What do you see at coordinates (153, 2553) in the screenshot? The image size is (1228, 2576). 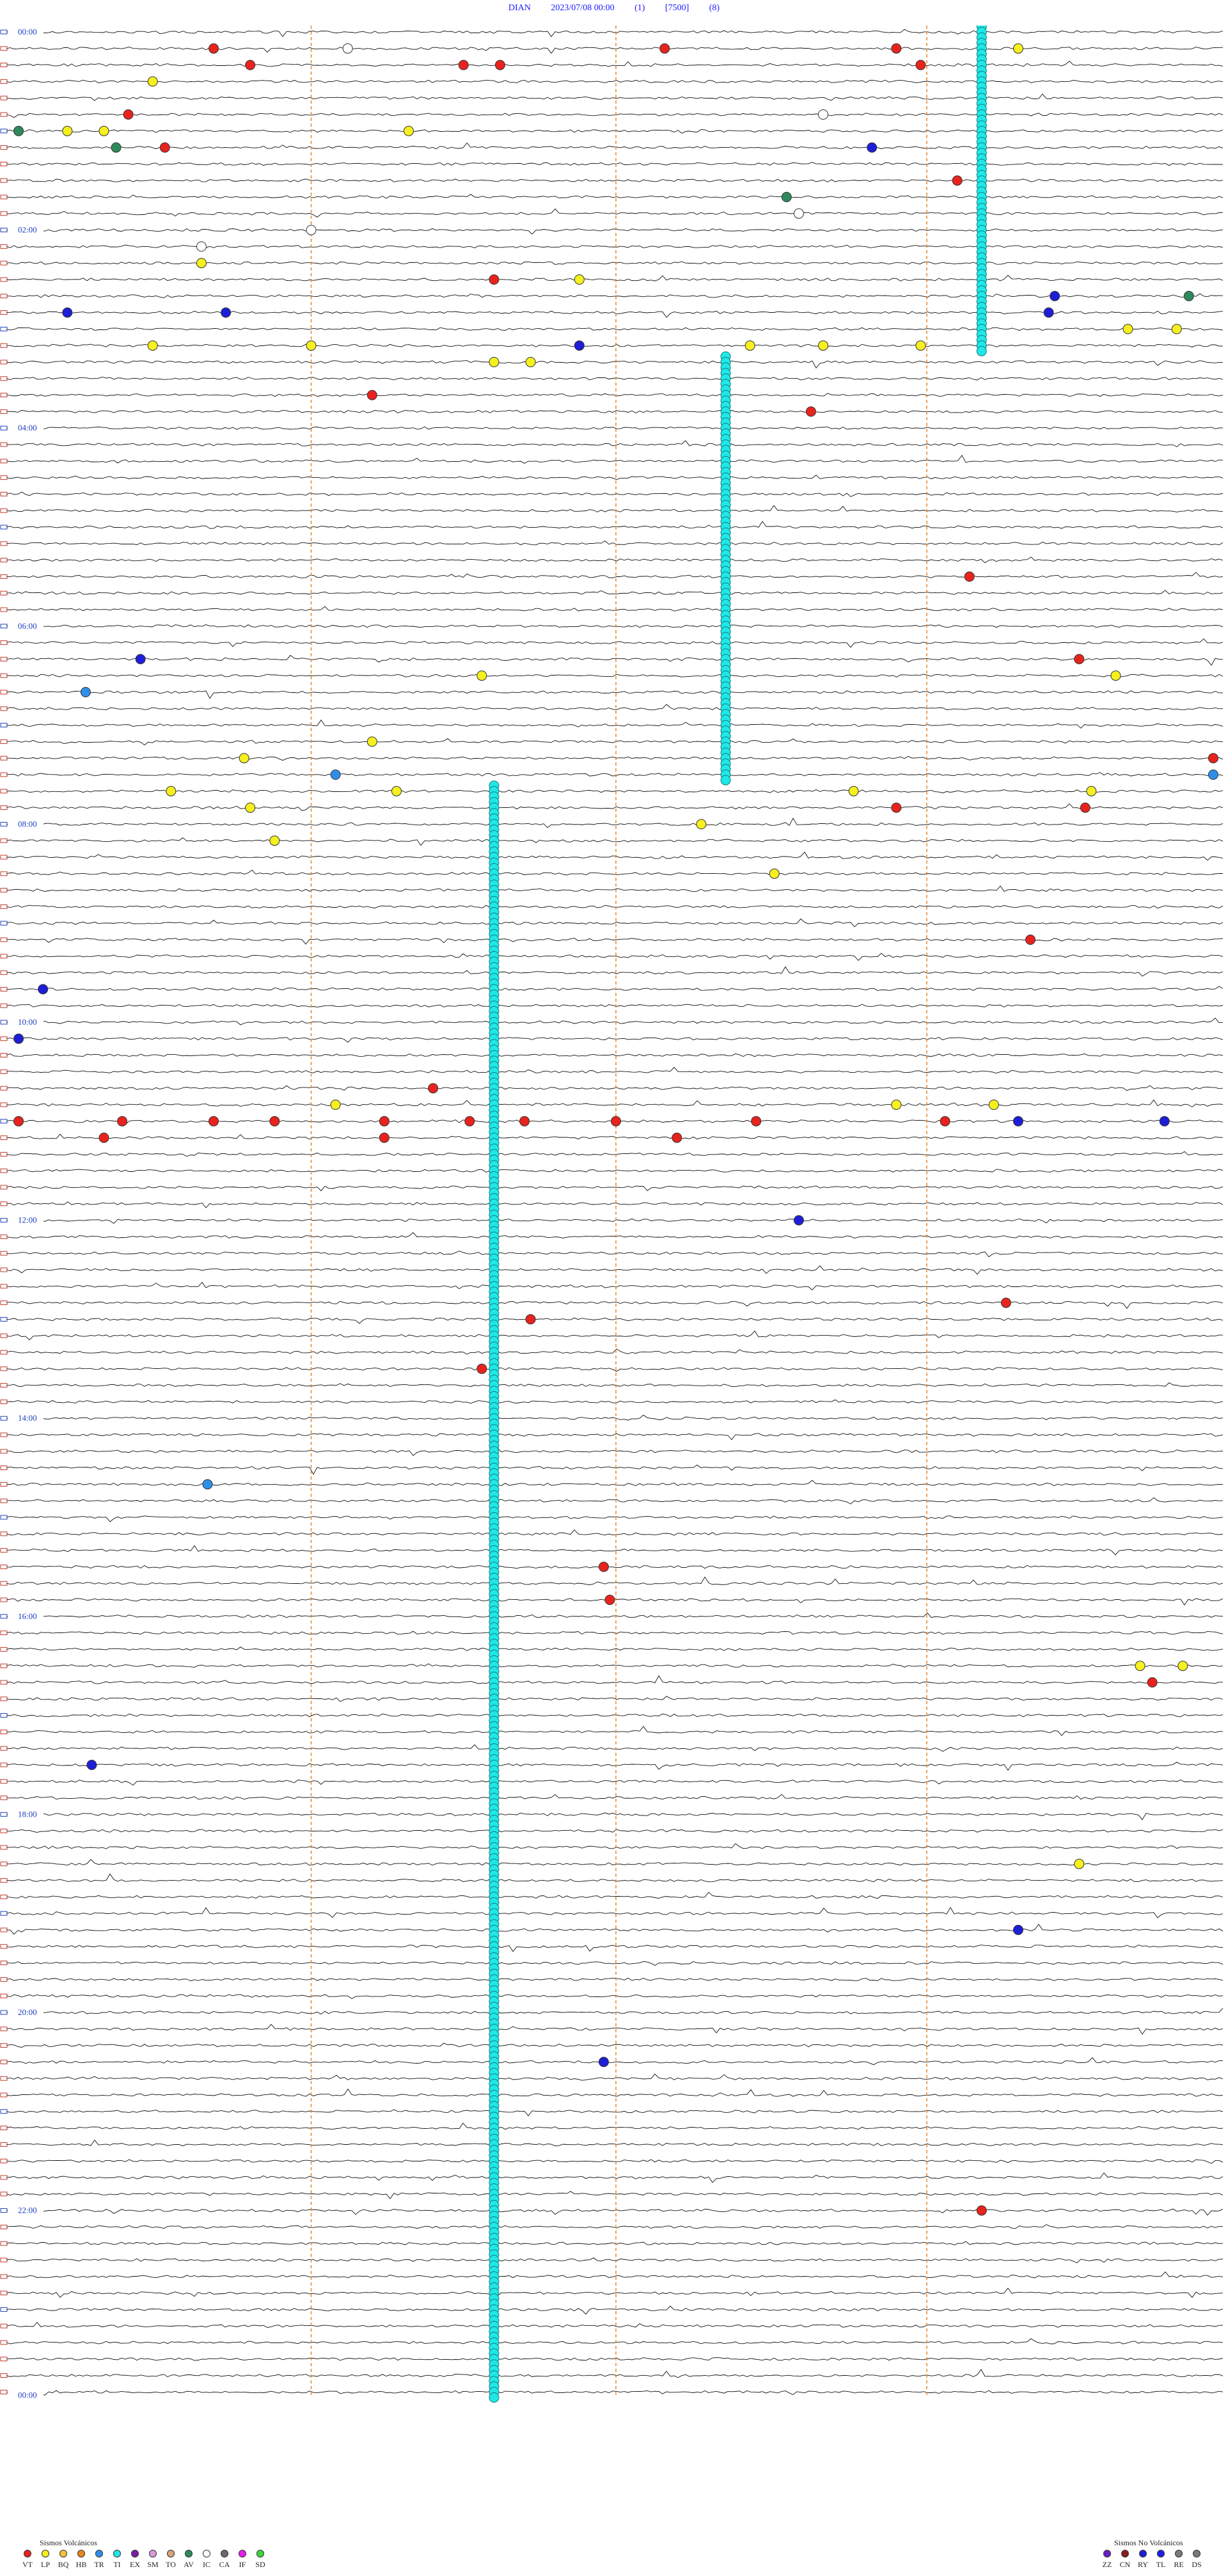 I see `legend-swatch-sm` at bounding box center [153, 2553].